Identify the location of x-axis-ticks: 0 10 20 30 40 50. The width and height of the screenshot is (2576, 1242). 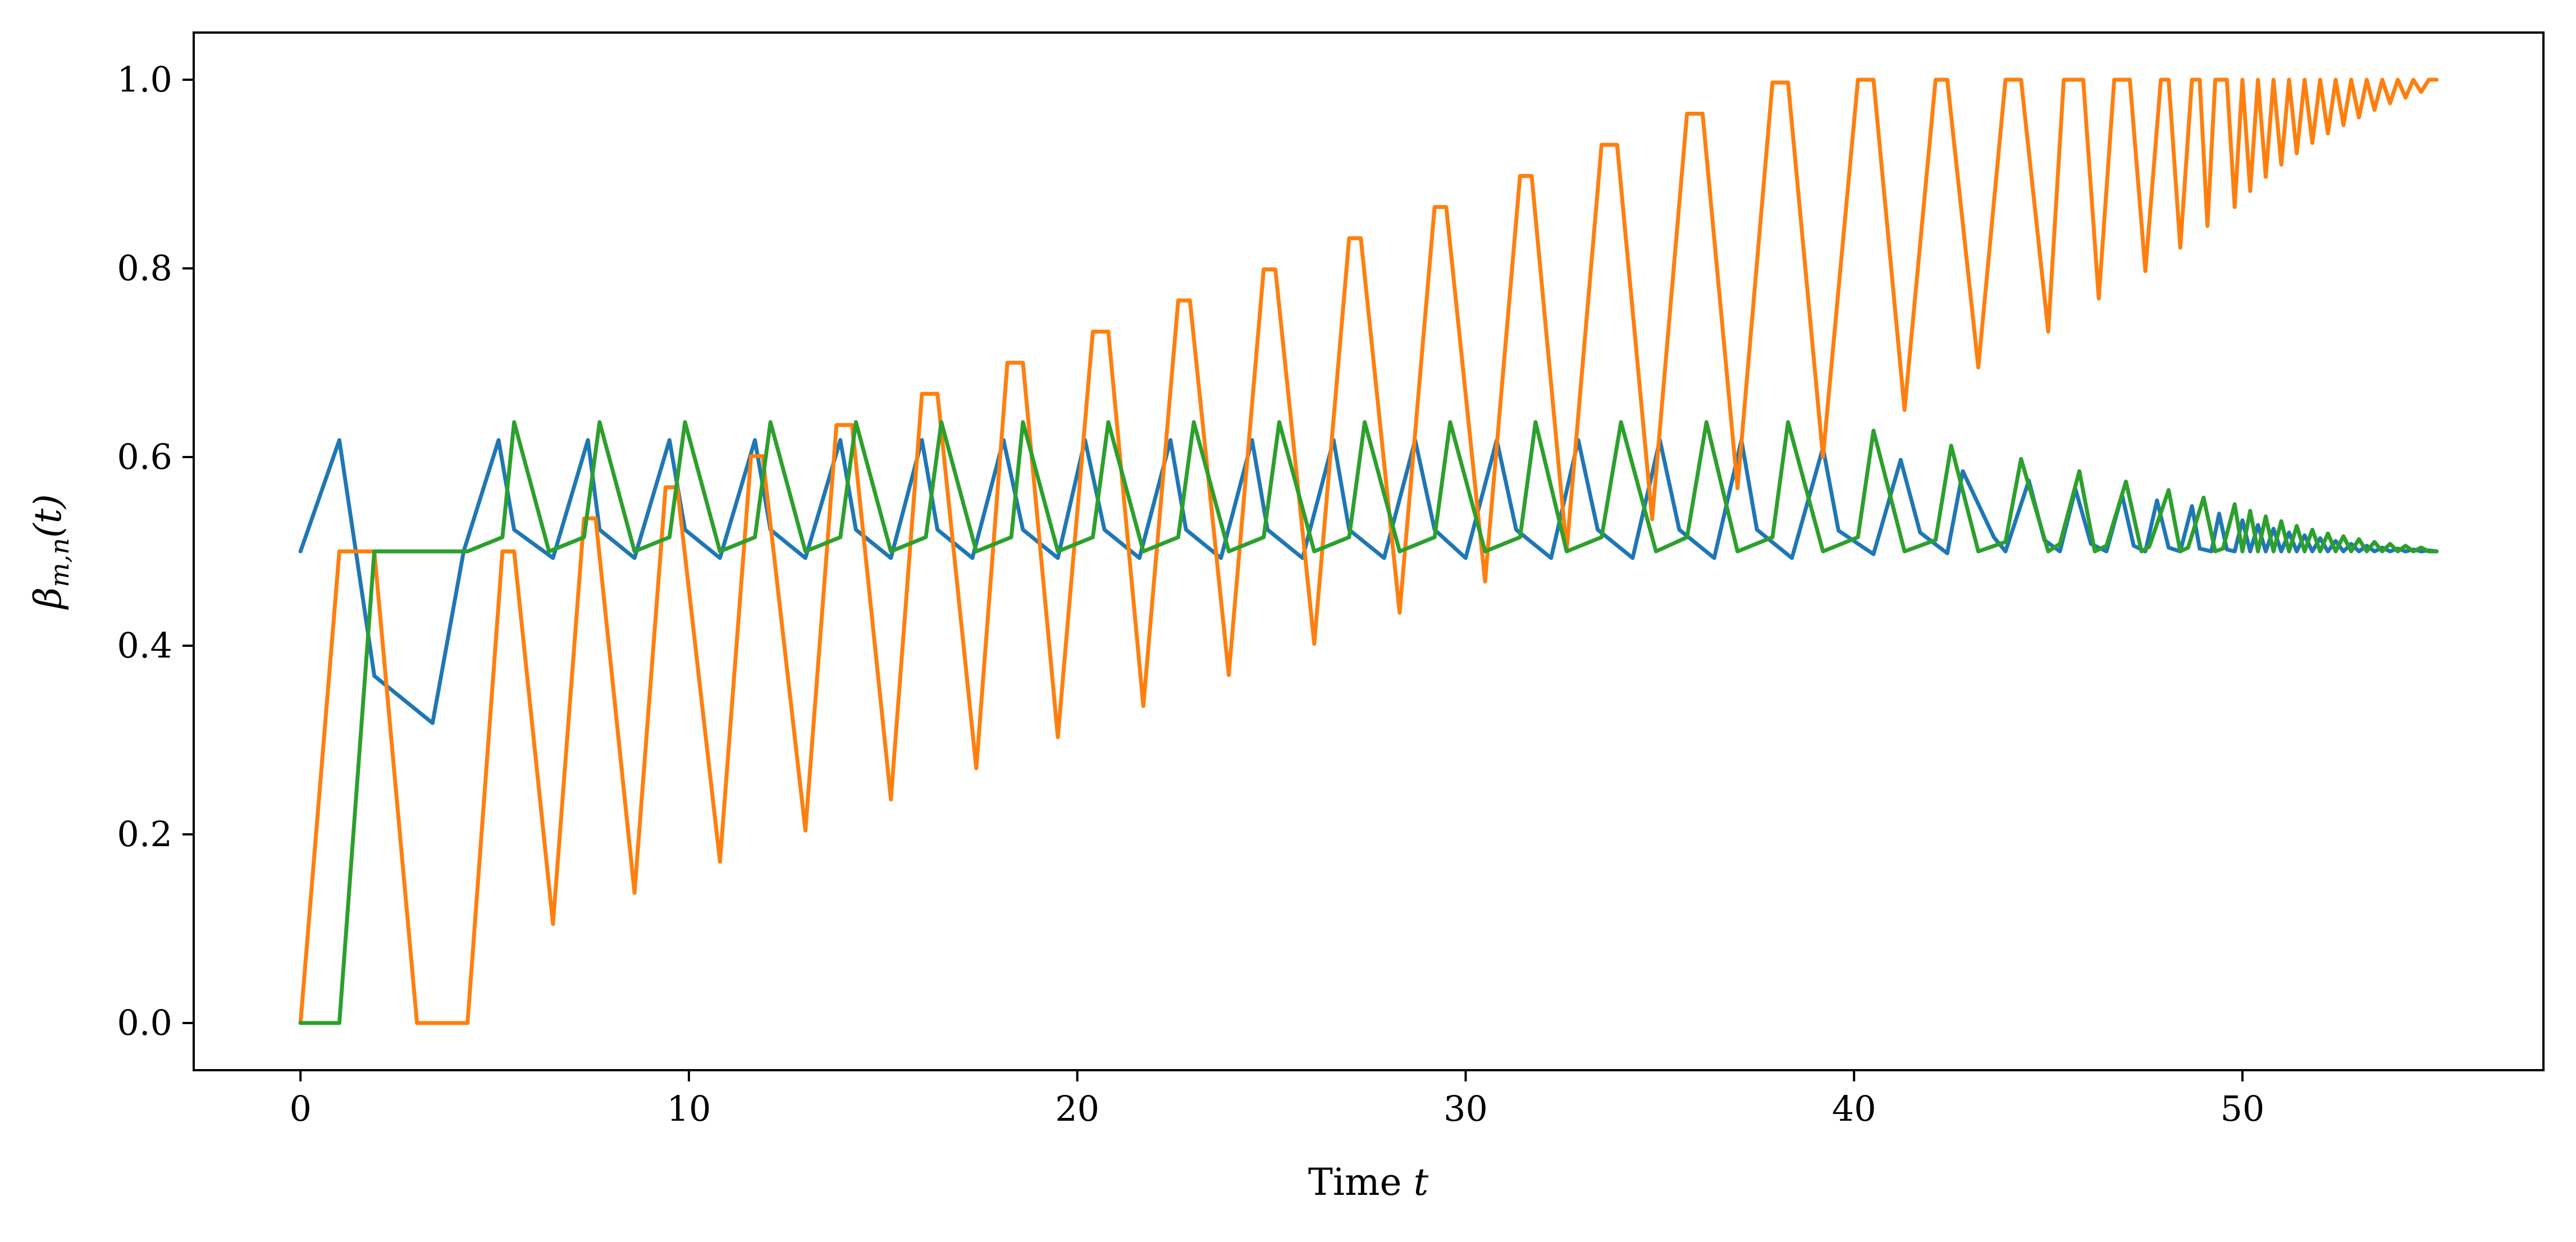
(1277, 1099).